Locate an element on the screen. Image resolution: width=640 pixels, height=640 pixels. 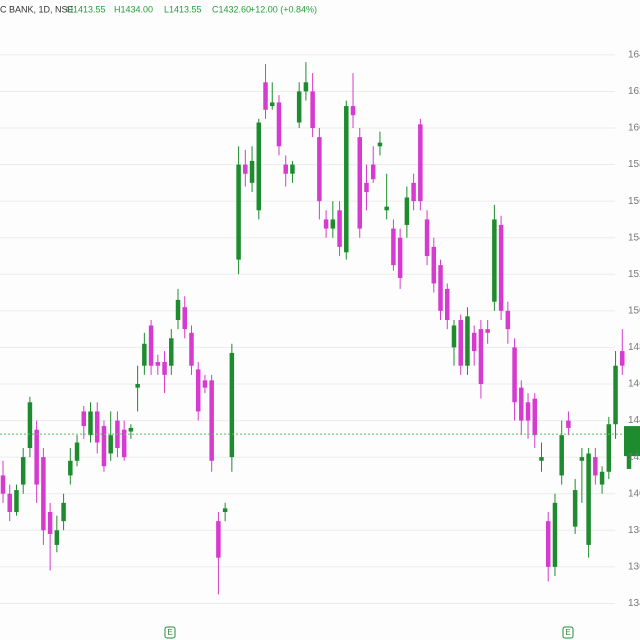
y-tick-label: 1440 is located at coordinates (634, 420).